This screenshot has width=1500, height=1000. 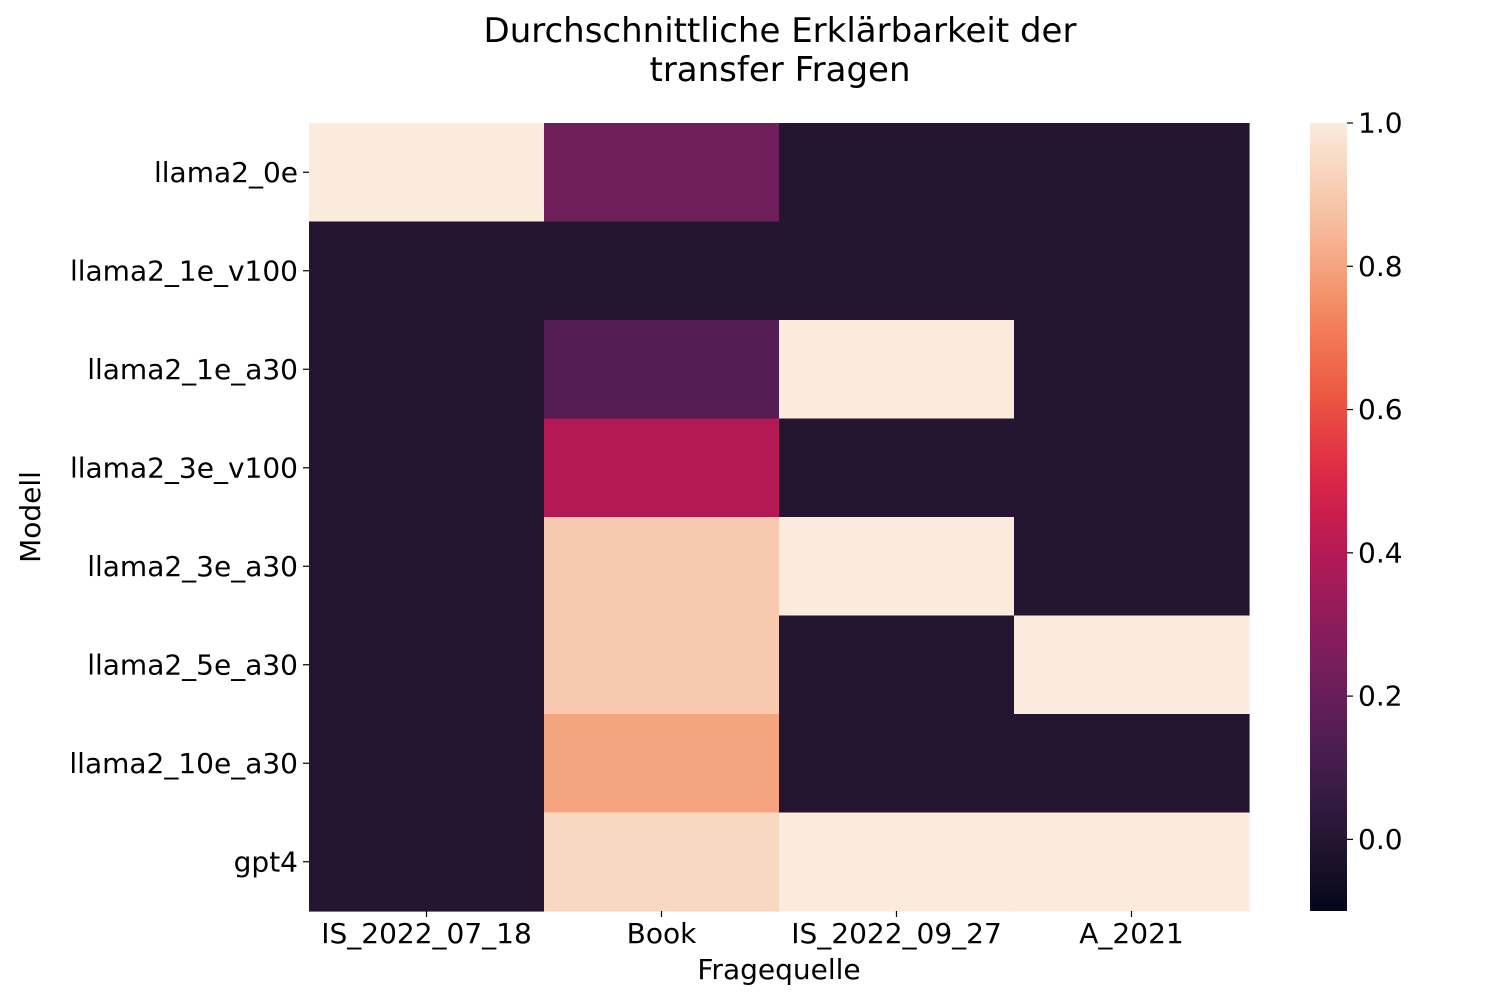 I want to click on colorbar, so click(x=1328, y=517).